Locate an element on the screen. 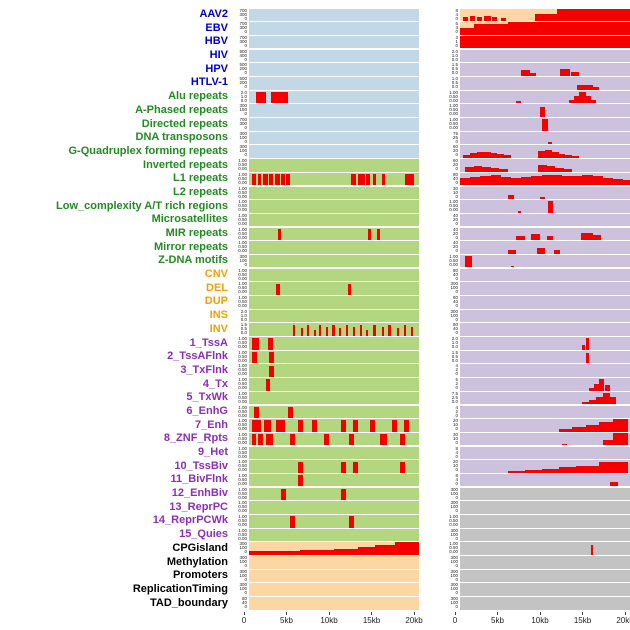 This screenshot has width=630, height=630. y-axis-ticks: 0 20 40 is located at coordinates (452, 247).